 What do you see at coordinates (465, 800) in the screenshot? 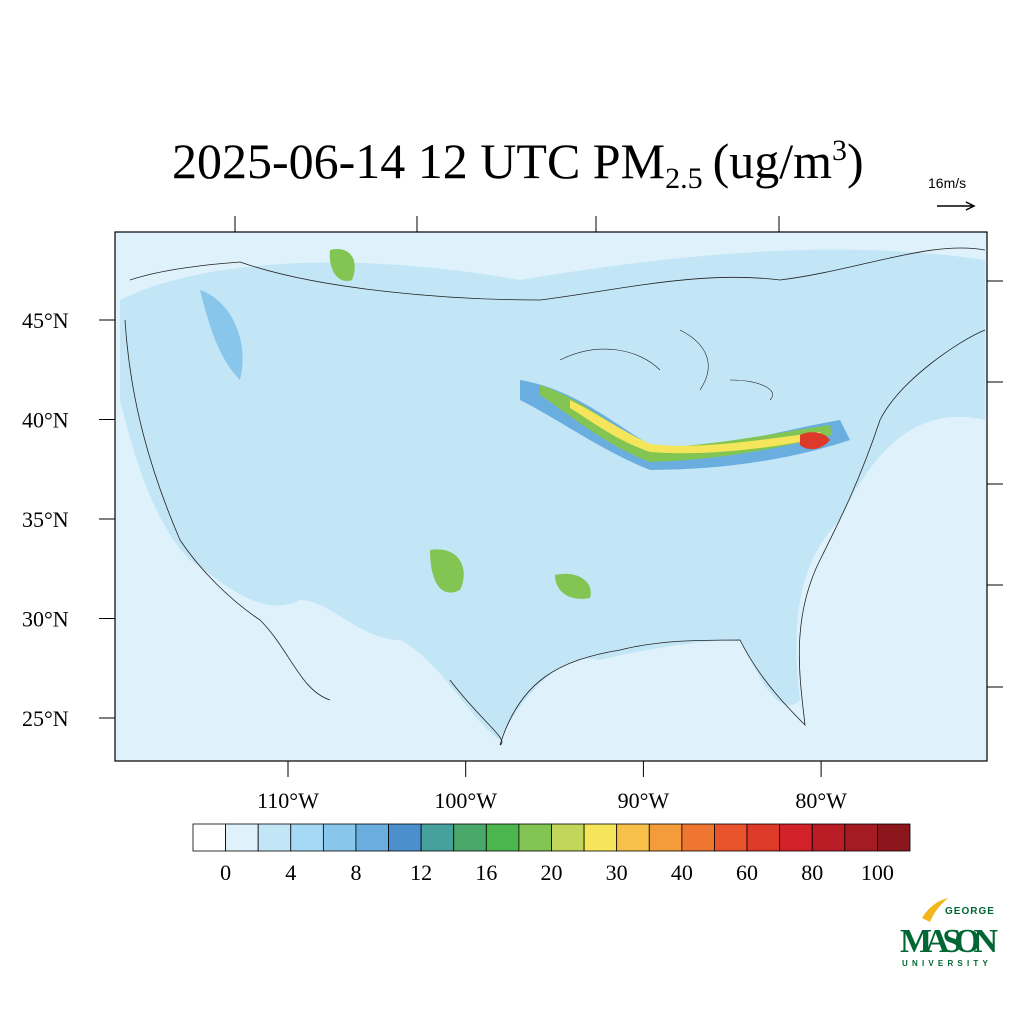
I see `lon-tick-label: 100°W` at bounding box center [465, 800].